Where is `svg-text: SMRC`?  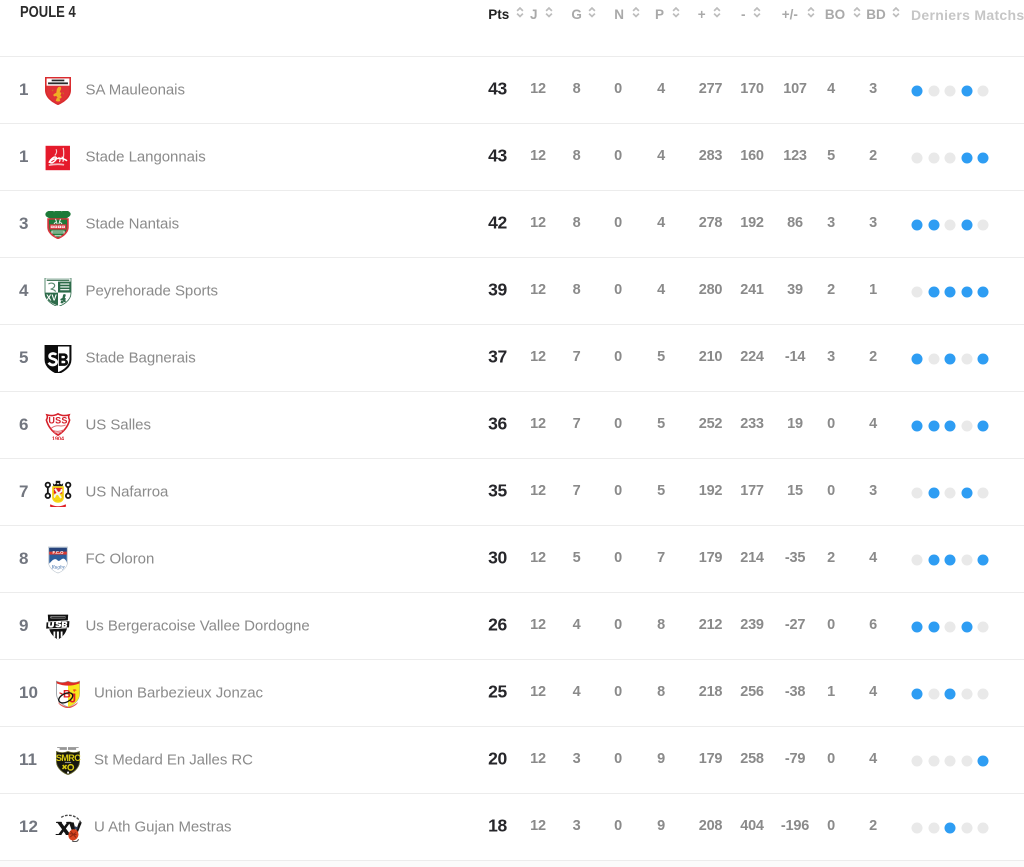 svg-text: SMRC is located at coordinates (67, 758).